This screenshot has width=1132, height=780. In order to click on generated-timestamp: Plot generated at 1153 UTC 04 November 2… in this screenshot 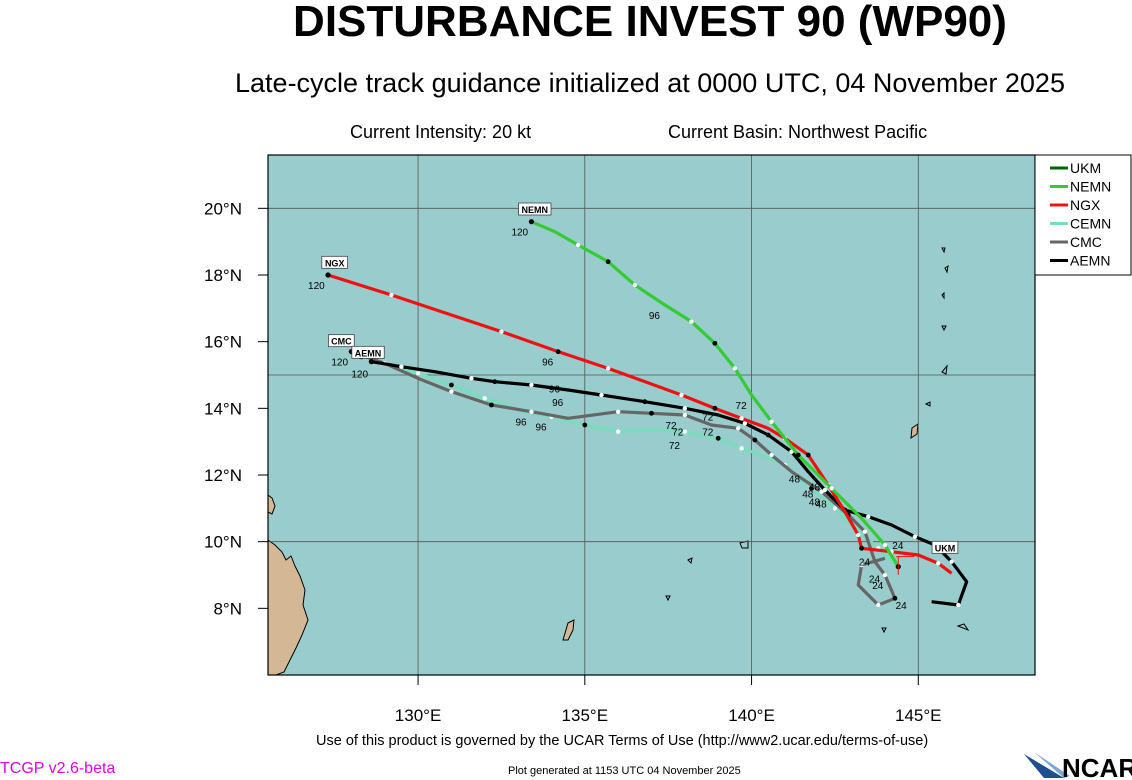, I will do `click(624, 771)`.